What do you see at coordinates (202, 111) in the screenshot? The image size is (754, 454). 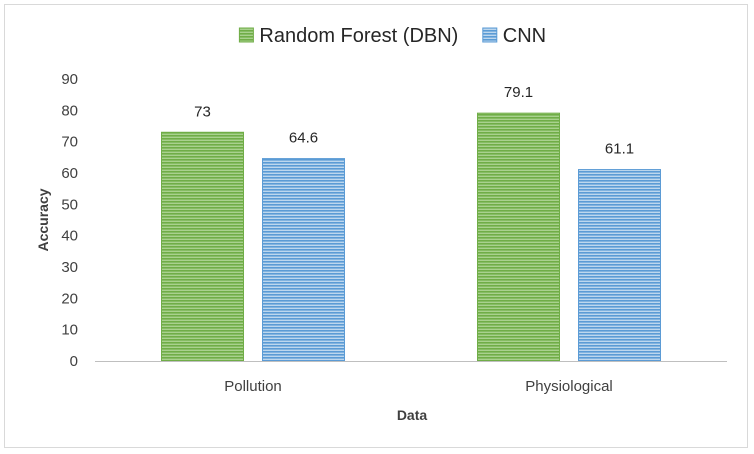 I see `data-label: 73` at bounding box center [202, 111].